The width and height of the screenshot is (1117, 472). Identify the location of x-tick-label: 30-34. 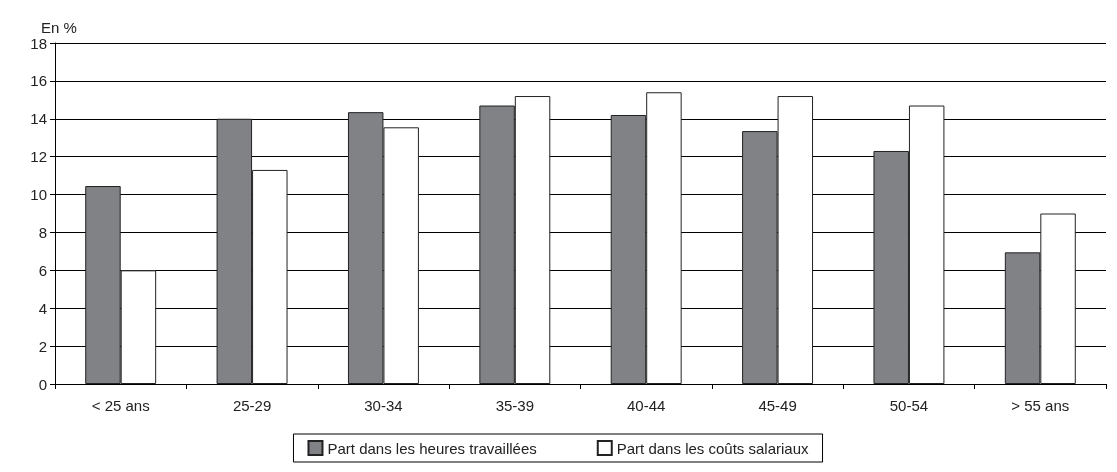
(383, 405).